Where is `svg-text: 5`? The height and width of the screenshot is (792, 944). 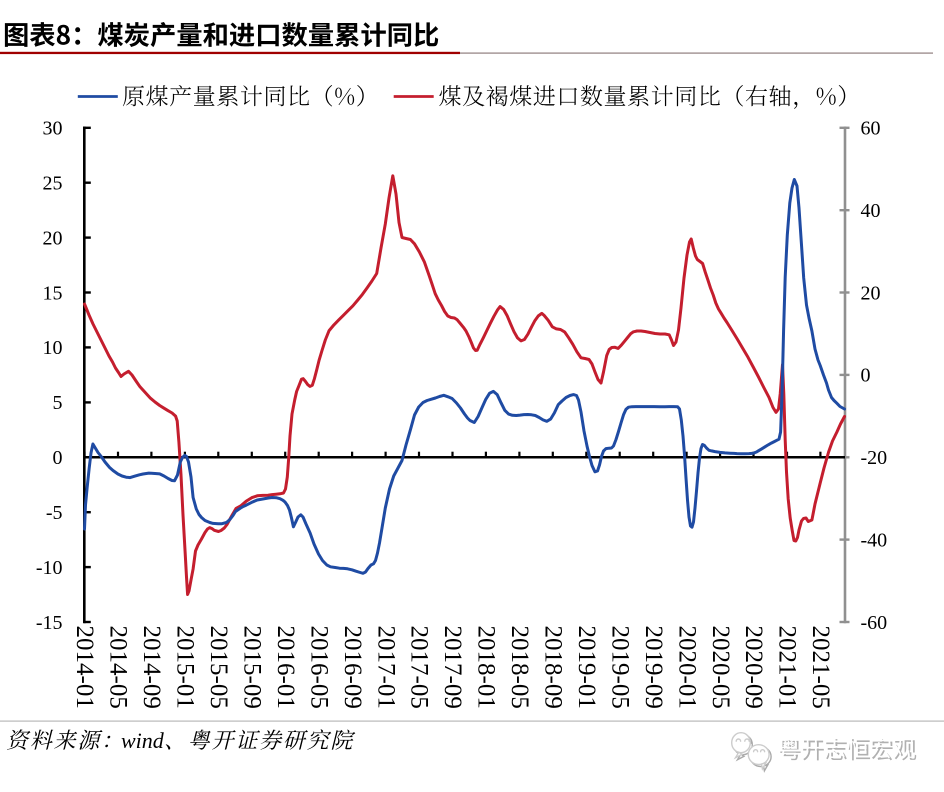
svg-text: 5 is located at coordinates (58, 403).